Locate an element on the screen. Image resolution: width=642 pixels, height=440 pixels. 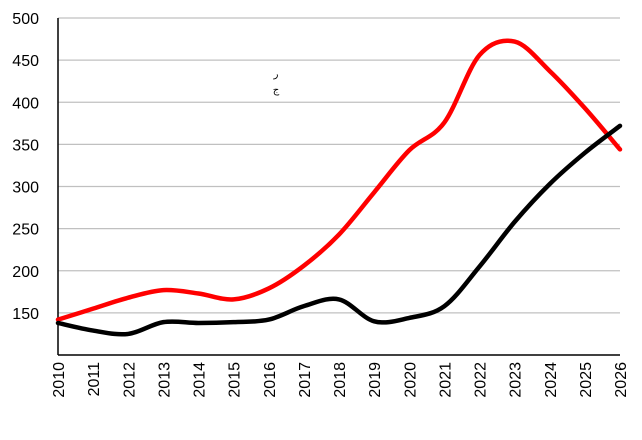
x-tick-label: 2017 is located at coordinates (305, 380).